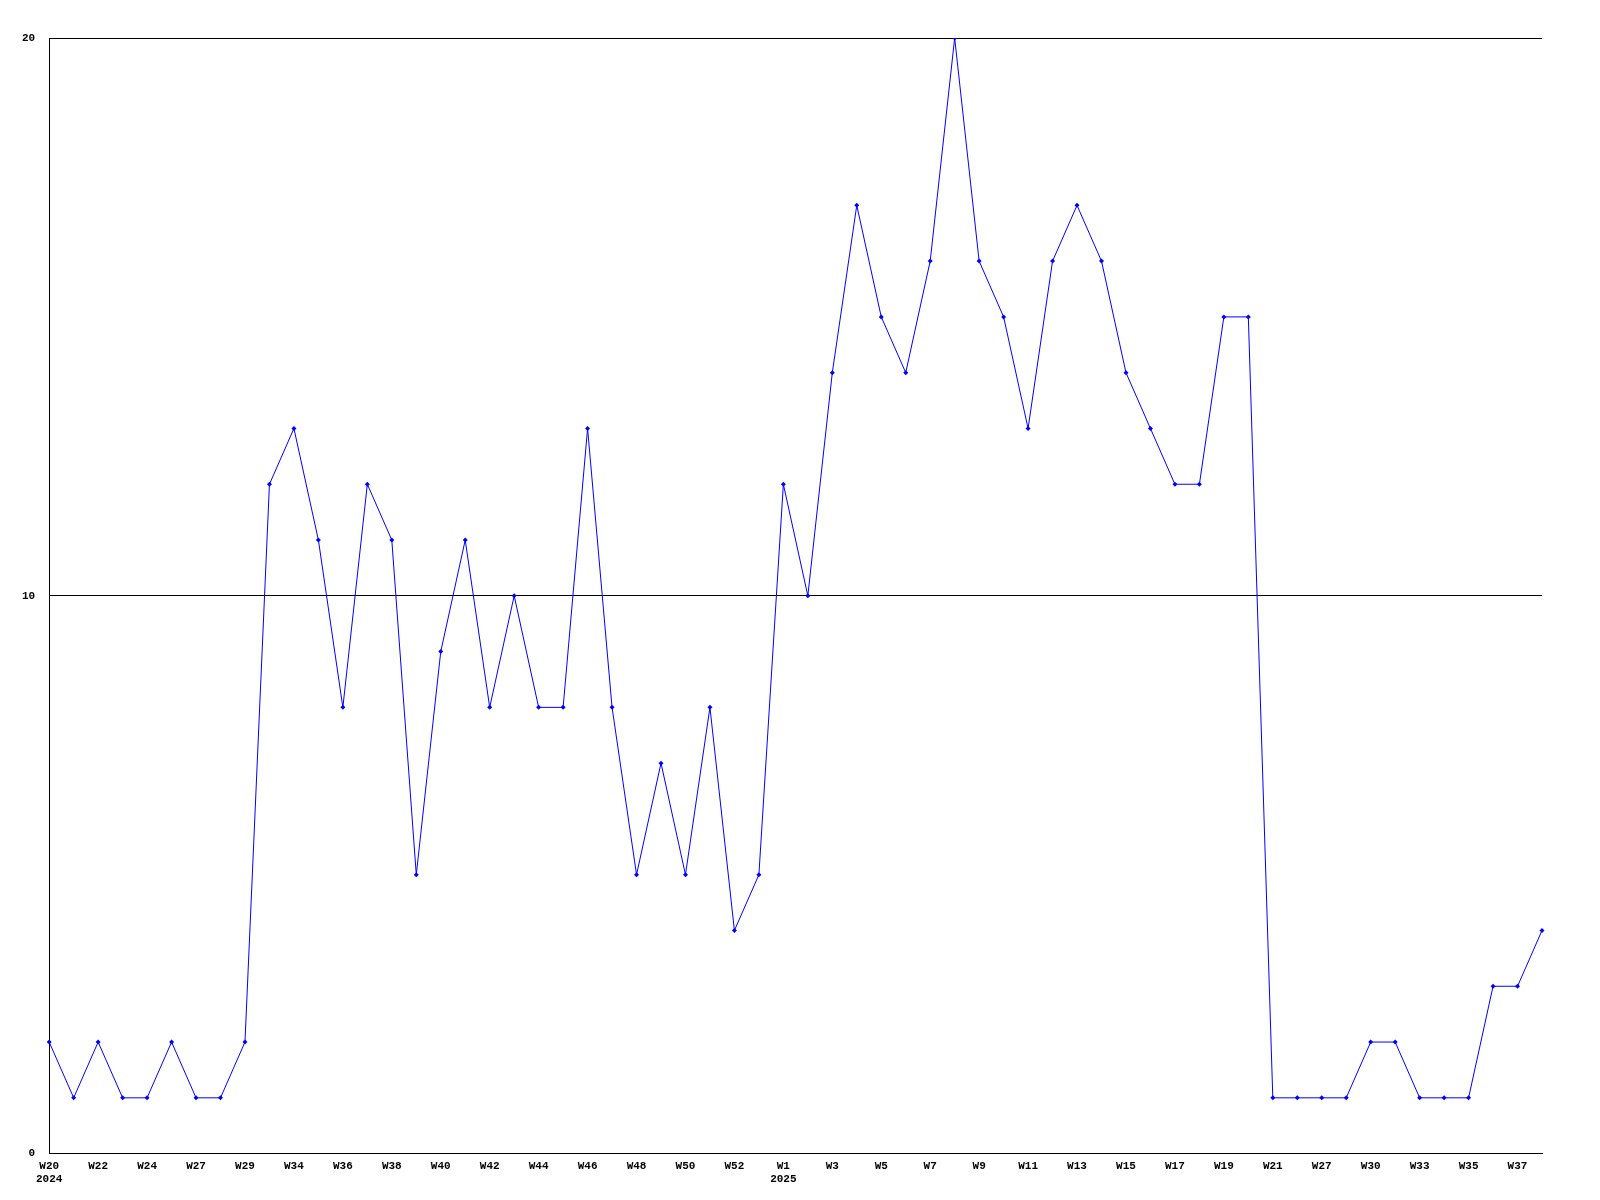 The width and height of the screenshot is (1600, 1200). What do you see at coordinates (734, 1165) in the screenshot?
I see `x-tick-label: W52` at bounding box center [734, 1165].